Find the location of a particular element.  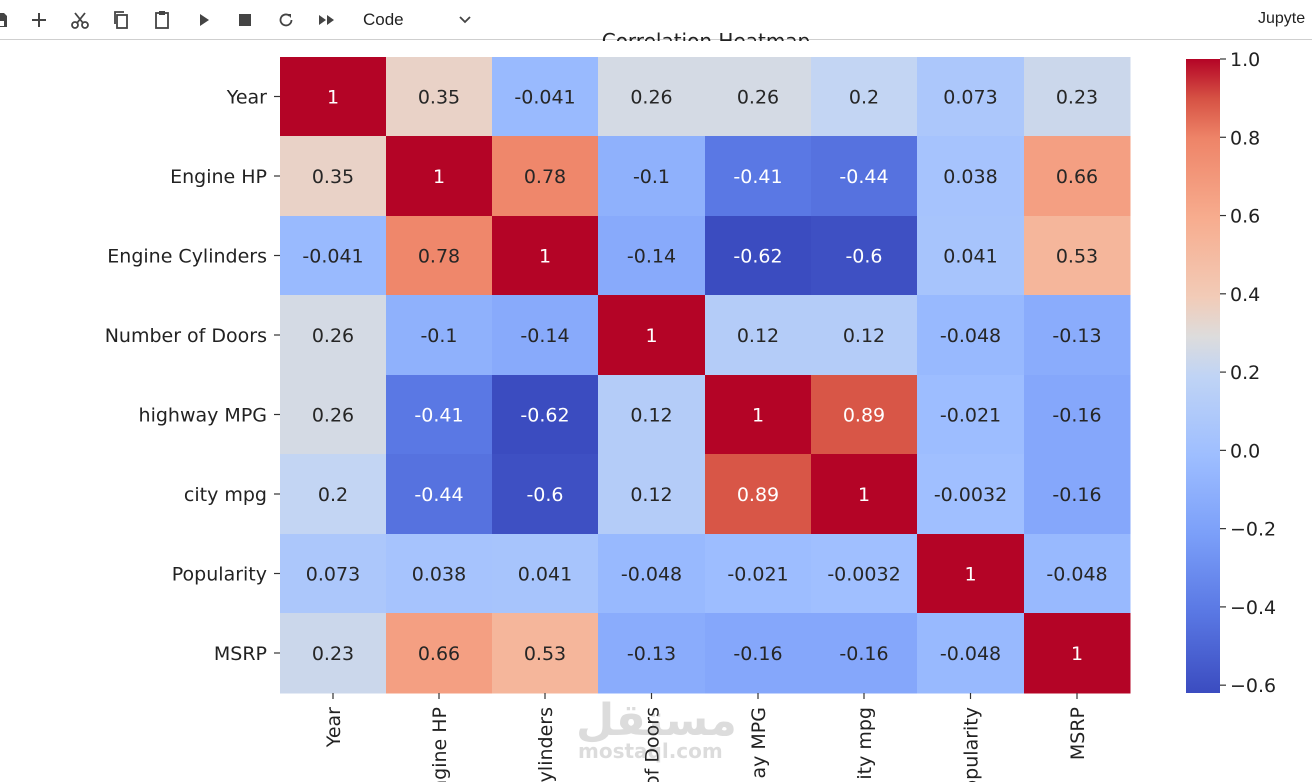

fast-forward-icon is located at coordinates (326, 20).